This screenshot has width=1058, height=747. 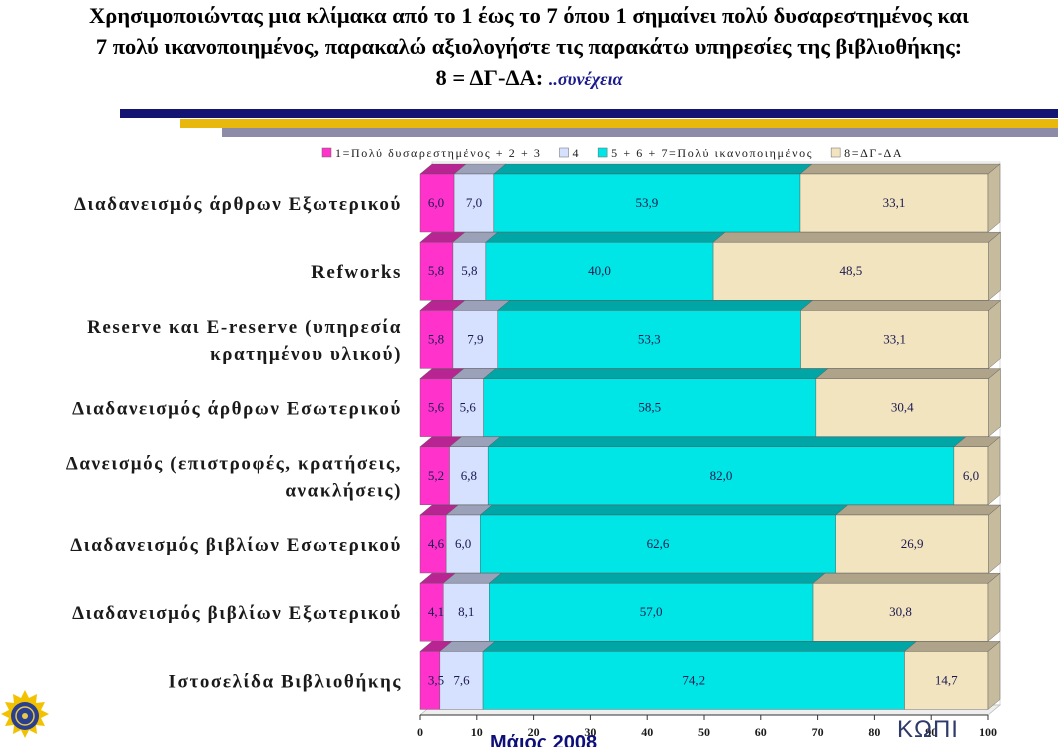 What do you see at coordinates (589, 113) in the screenshot?
I see `title-rule-navy` at bounding box center [589, 113].